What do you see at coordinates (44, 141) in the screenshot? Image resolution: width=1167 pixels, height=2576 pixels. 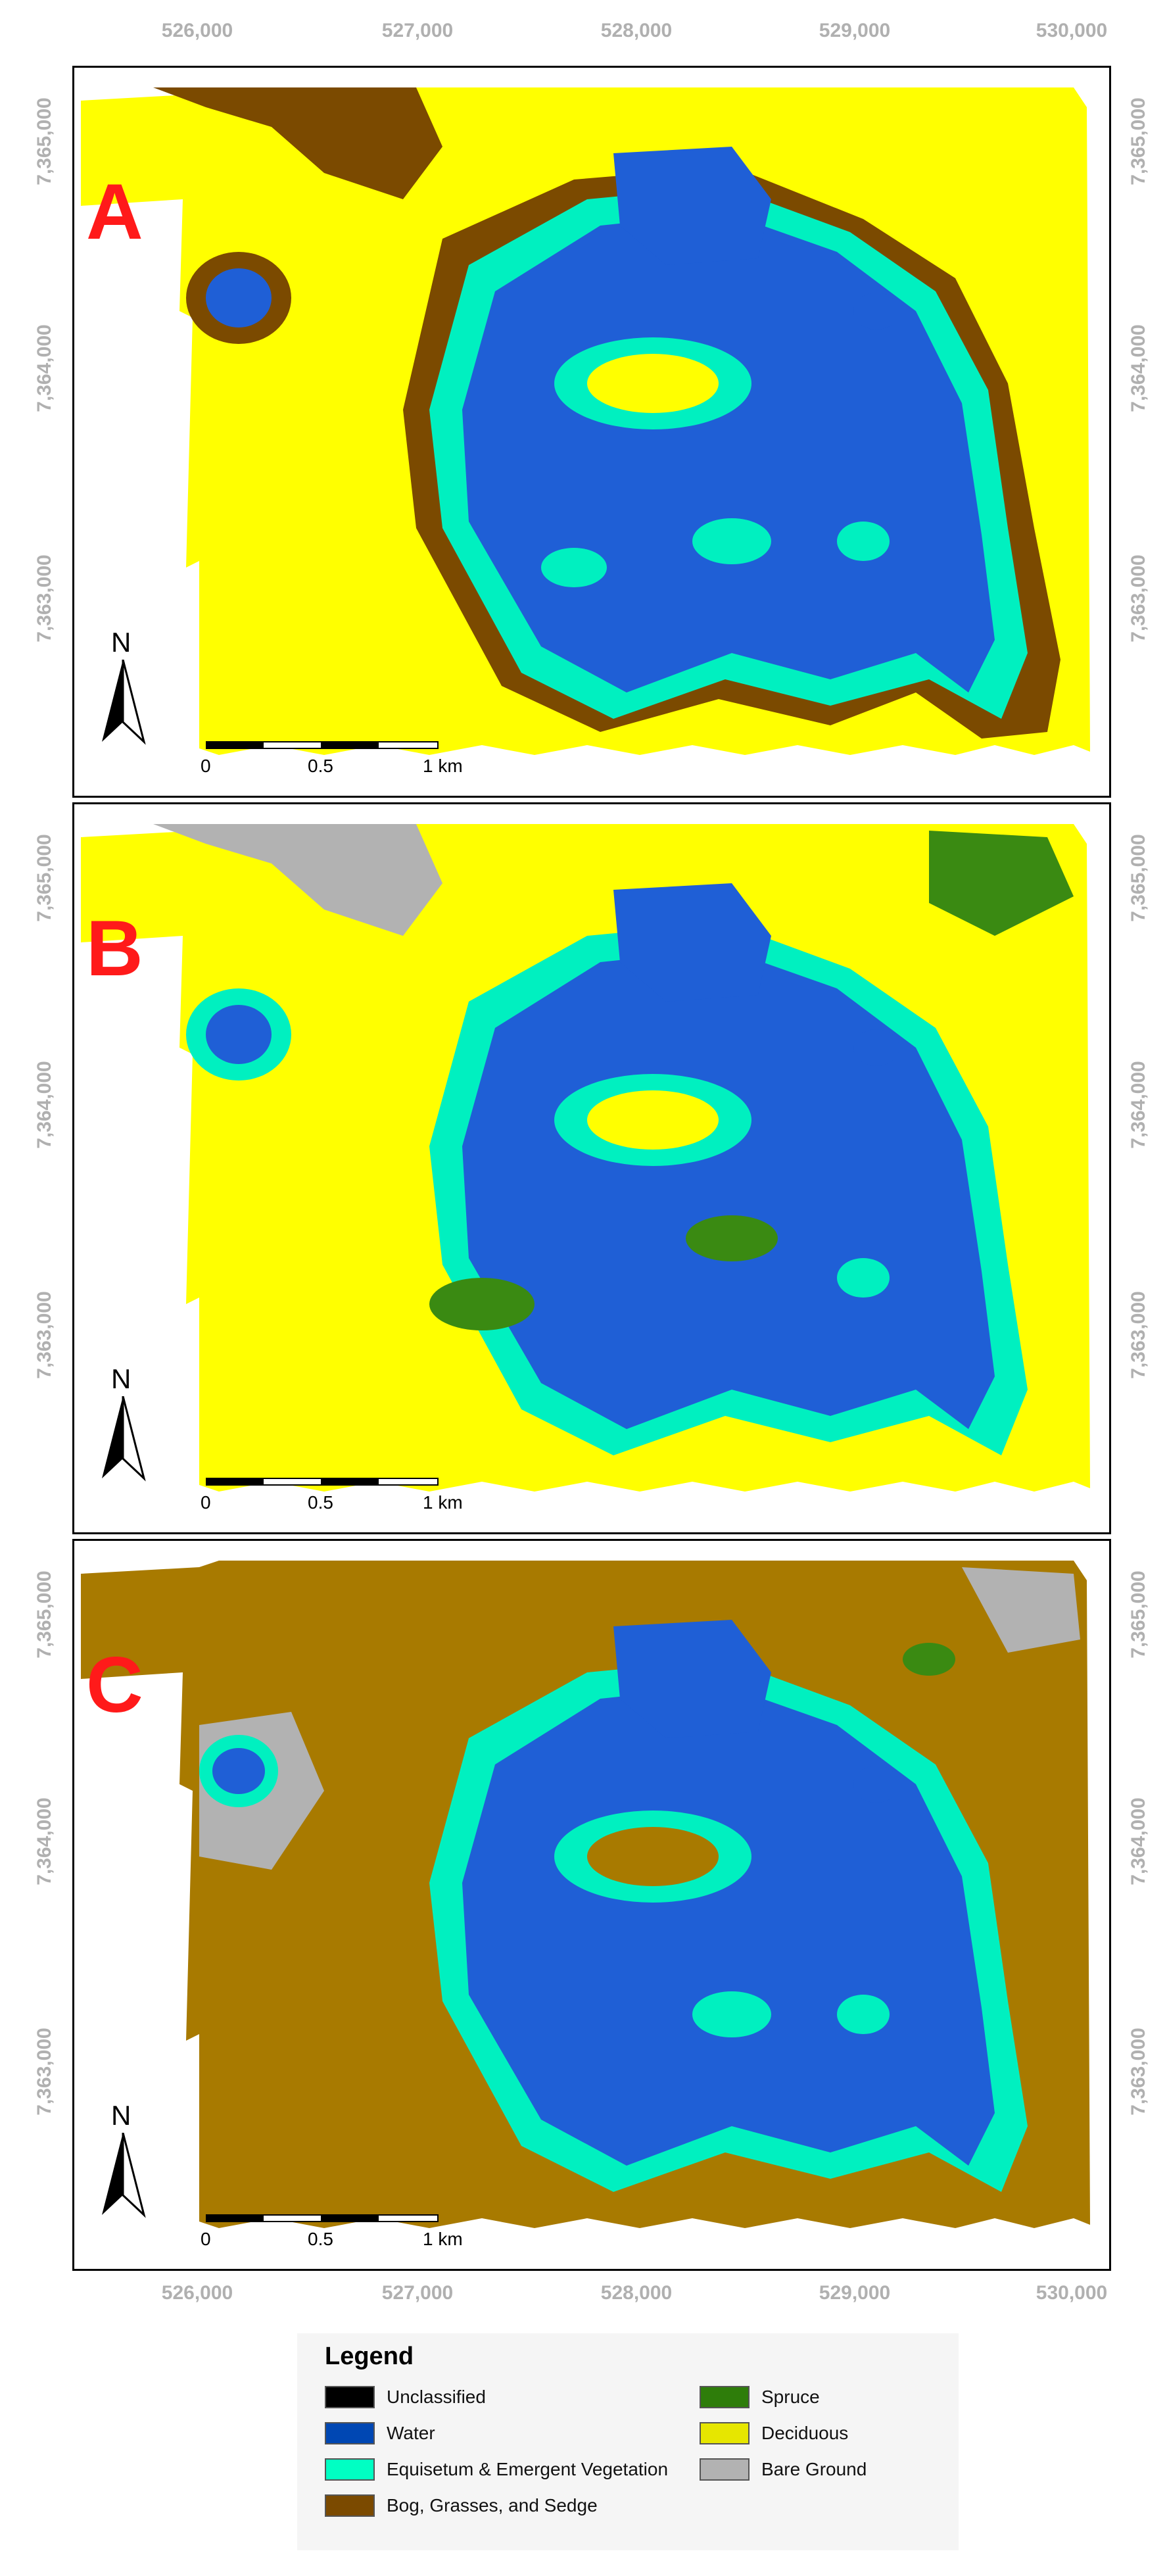 I see `y-tick-left-a-7365000: 7,365,000` at bounding box center [44, 141].